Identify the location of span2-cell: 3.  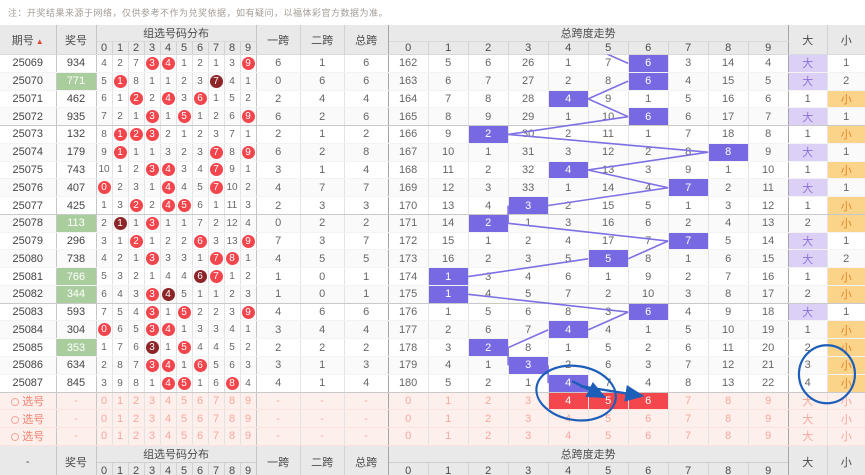
(322, 205).